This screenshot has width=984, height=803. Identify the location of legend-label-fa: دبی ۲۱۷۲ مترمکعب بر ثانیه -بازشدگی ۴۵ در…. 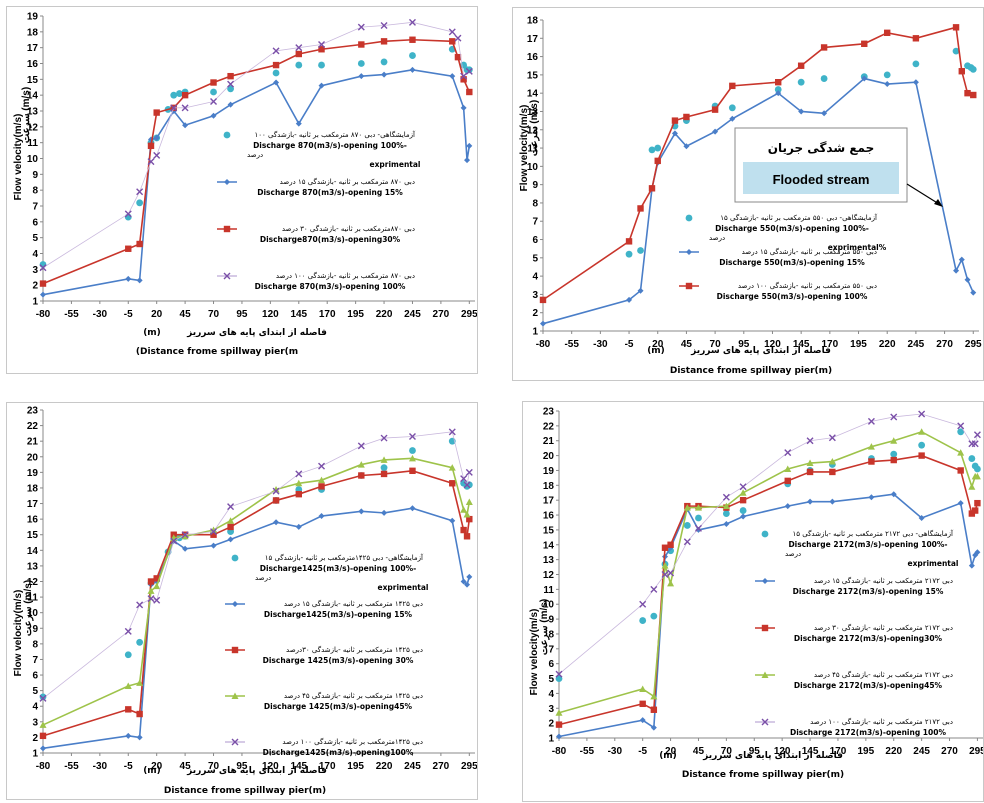
(883, 674).